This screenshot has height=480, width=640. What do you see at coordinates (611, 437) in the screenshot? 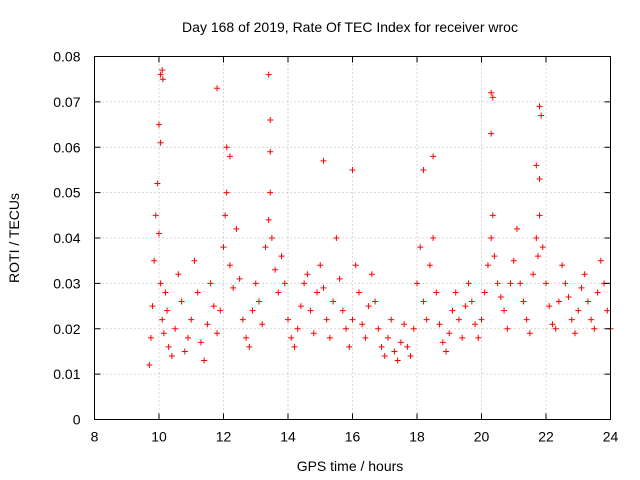
I see `x-tick-label: 24` at bounding box center [611, 437].